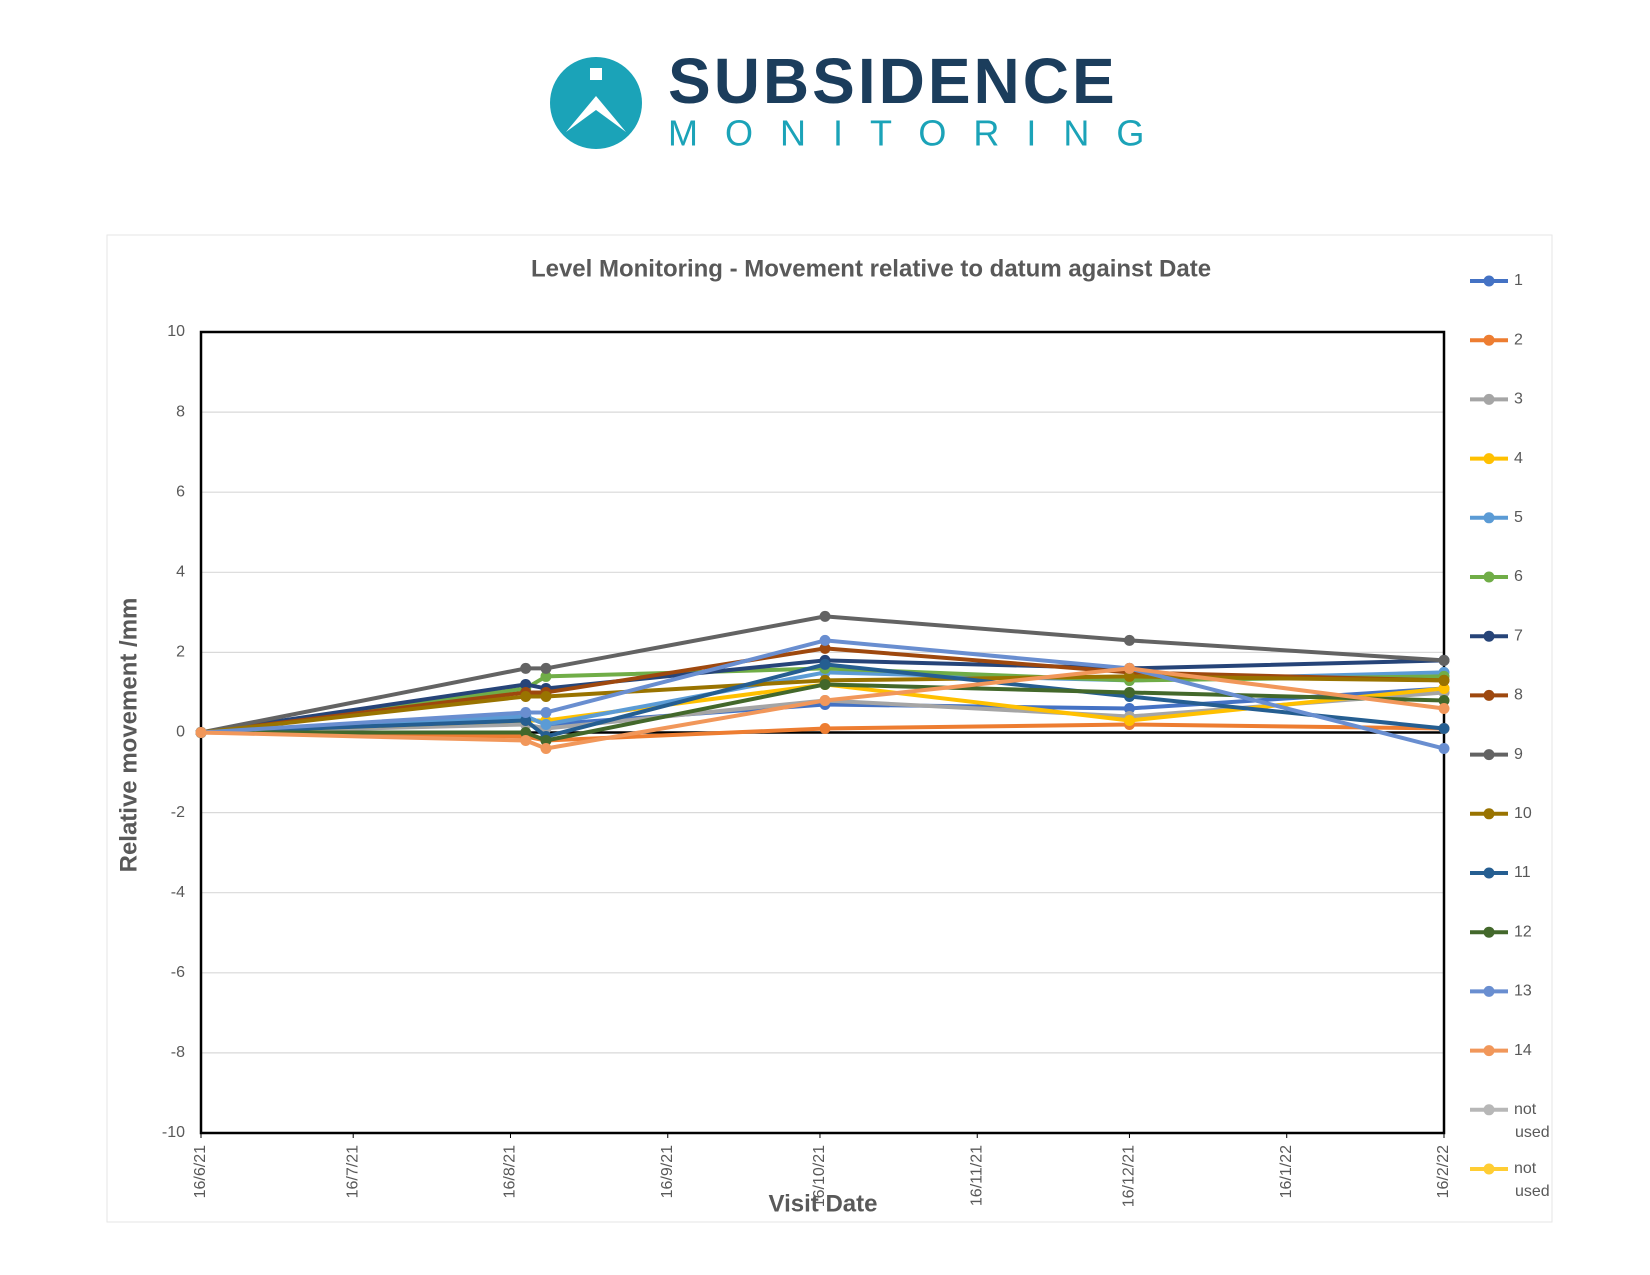 The height and width of the screenshot is (1275, 1650). Describe the element at coordinates (128, 735) in the screenshot. I see `y-axis-title: Relative movement /mm` at that location.